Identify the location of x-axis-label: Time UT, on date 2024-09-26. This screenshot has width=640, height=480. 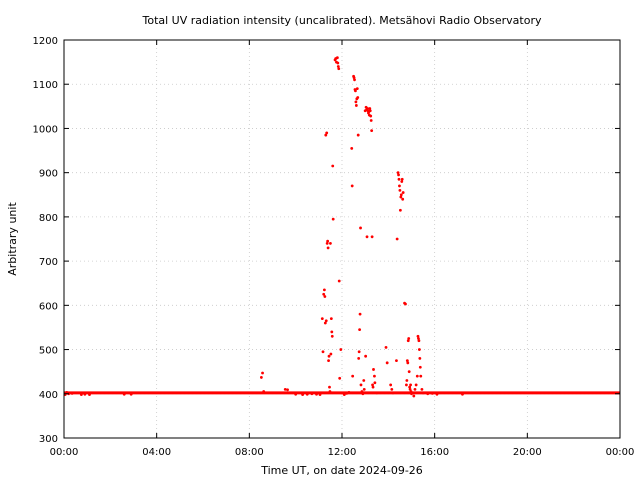
(341, 470).